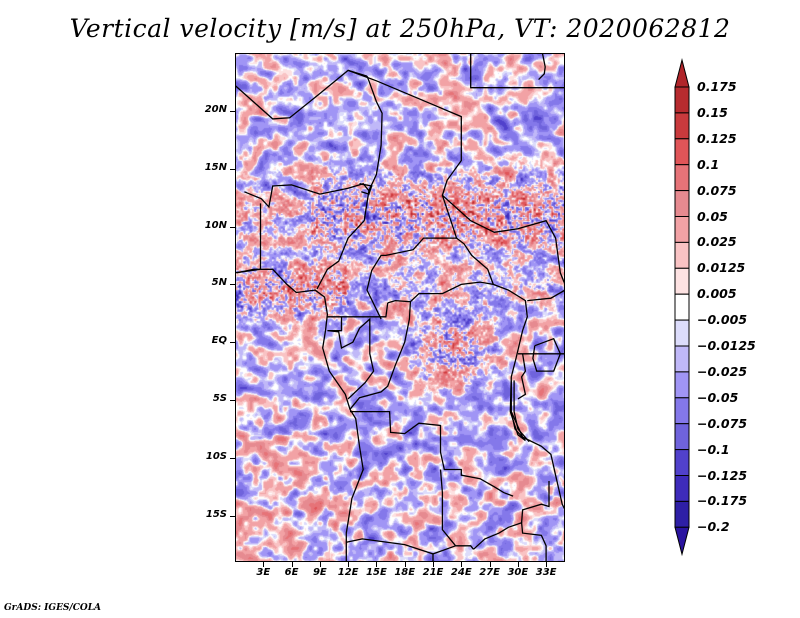 This screenshot has height=618, width=800. Describe the element at coordinates (717, 138) in the screenshot. I see `colorbar-label: 0.125` at that location.